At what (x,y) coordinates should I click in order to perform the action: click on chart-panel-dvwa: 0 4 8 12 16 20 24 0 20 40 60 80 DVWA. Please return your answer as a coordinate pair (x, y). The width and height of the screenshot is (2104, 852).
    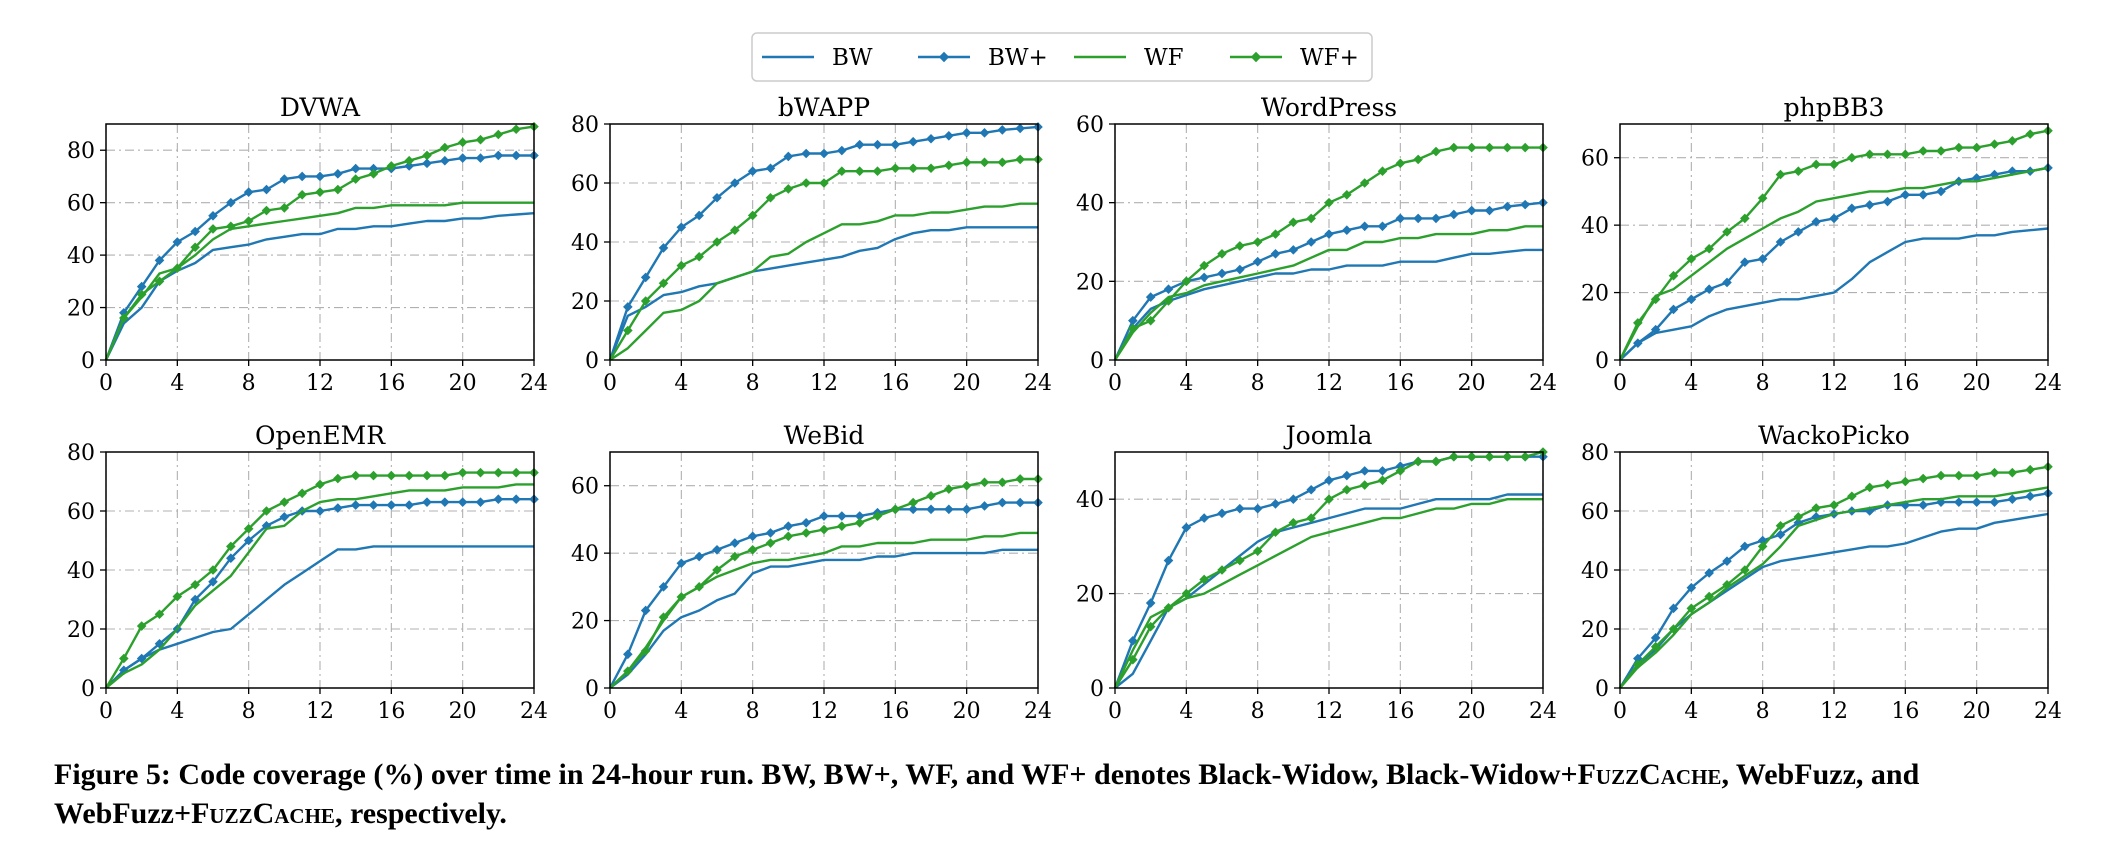
    Looking at the image, I should click on (307, 244).